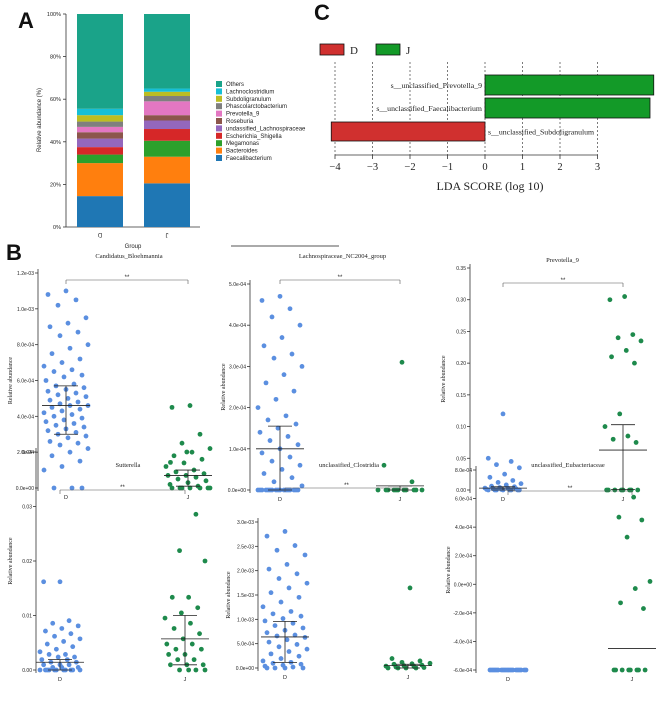 This screenshot has width=669, height=711. What do you see at coordinates (245, 669) in the screenshot?
I see `b-y-tick-label: 0.0e+00` at bounding box center [245, 669].